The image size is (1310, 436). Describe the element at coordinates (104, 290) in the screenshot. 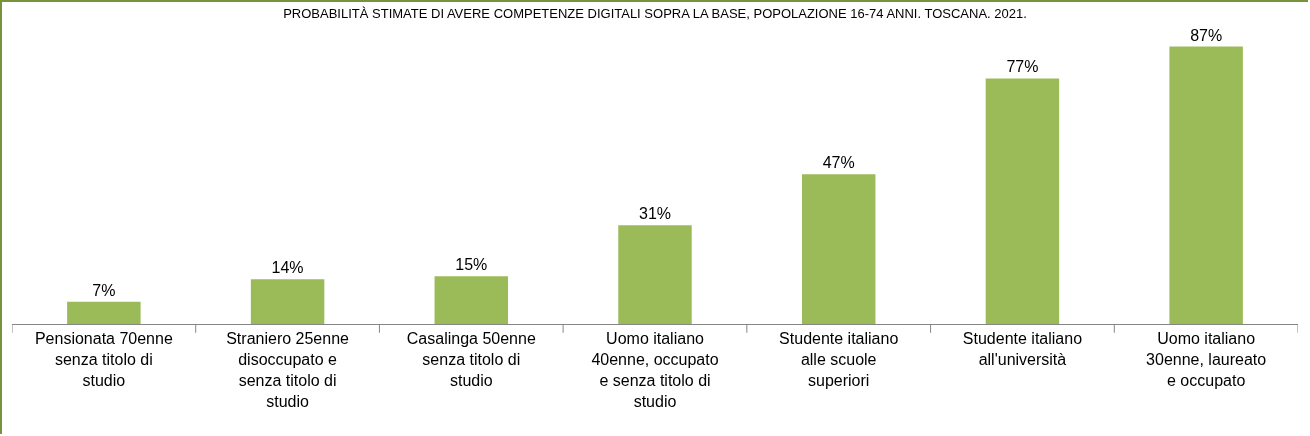

I see `data-label: 7%` at that location.